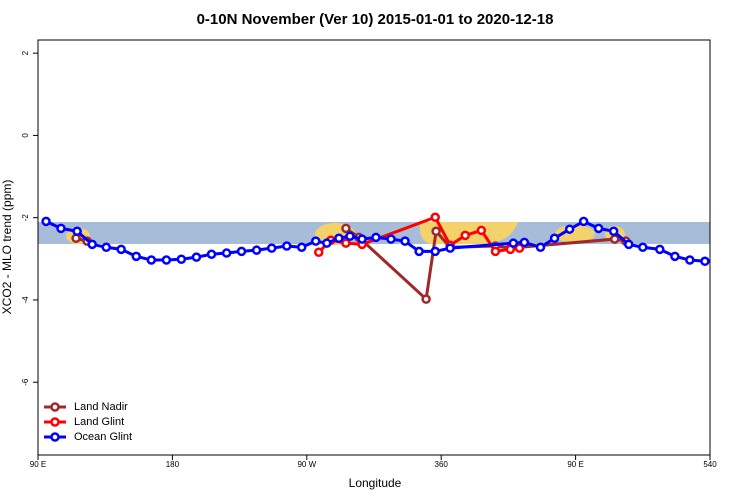 This screenshot has height=500, width=750. I want to click on y-tick-label: 2, so click(25, 52).